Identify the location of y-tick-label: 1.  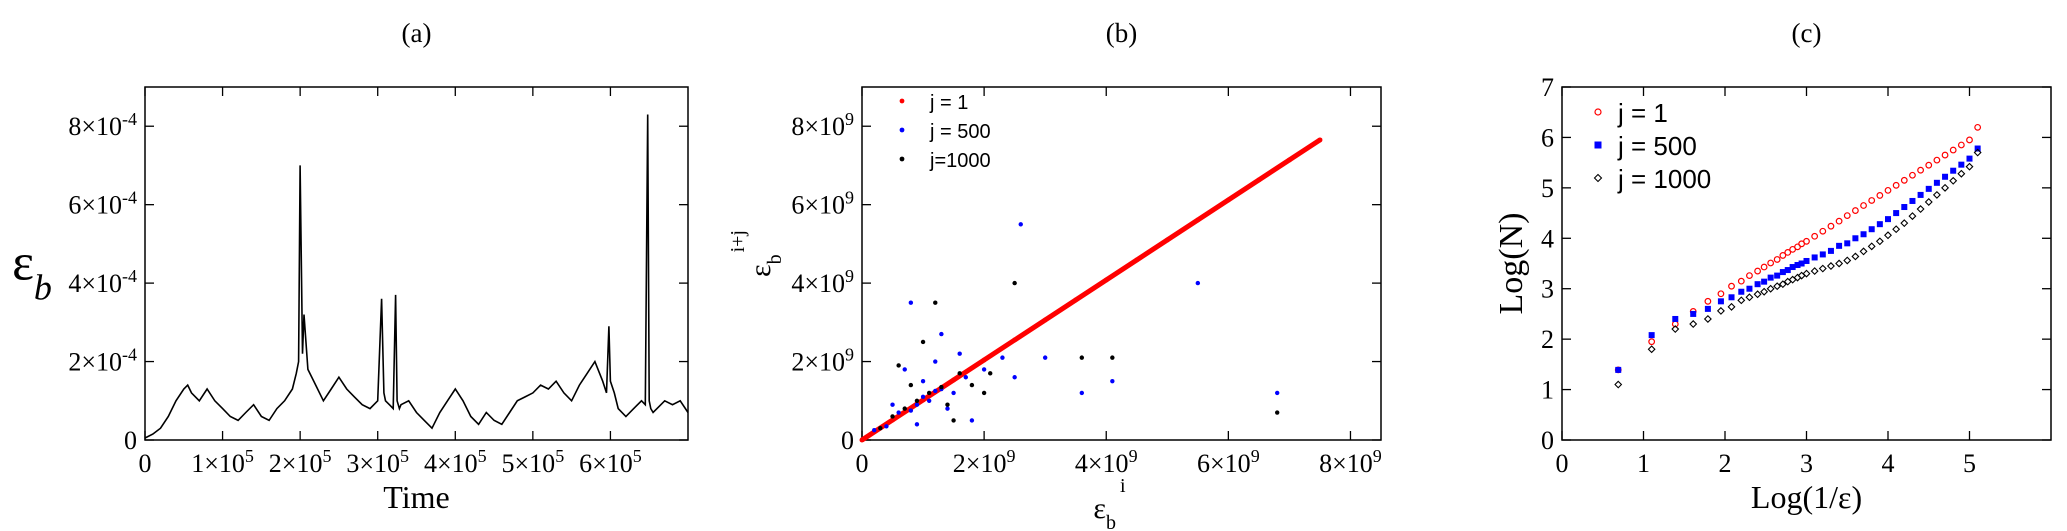
(1547, 390).